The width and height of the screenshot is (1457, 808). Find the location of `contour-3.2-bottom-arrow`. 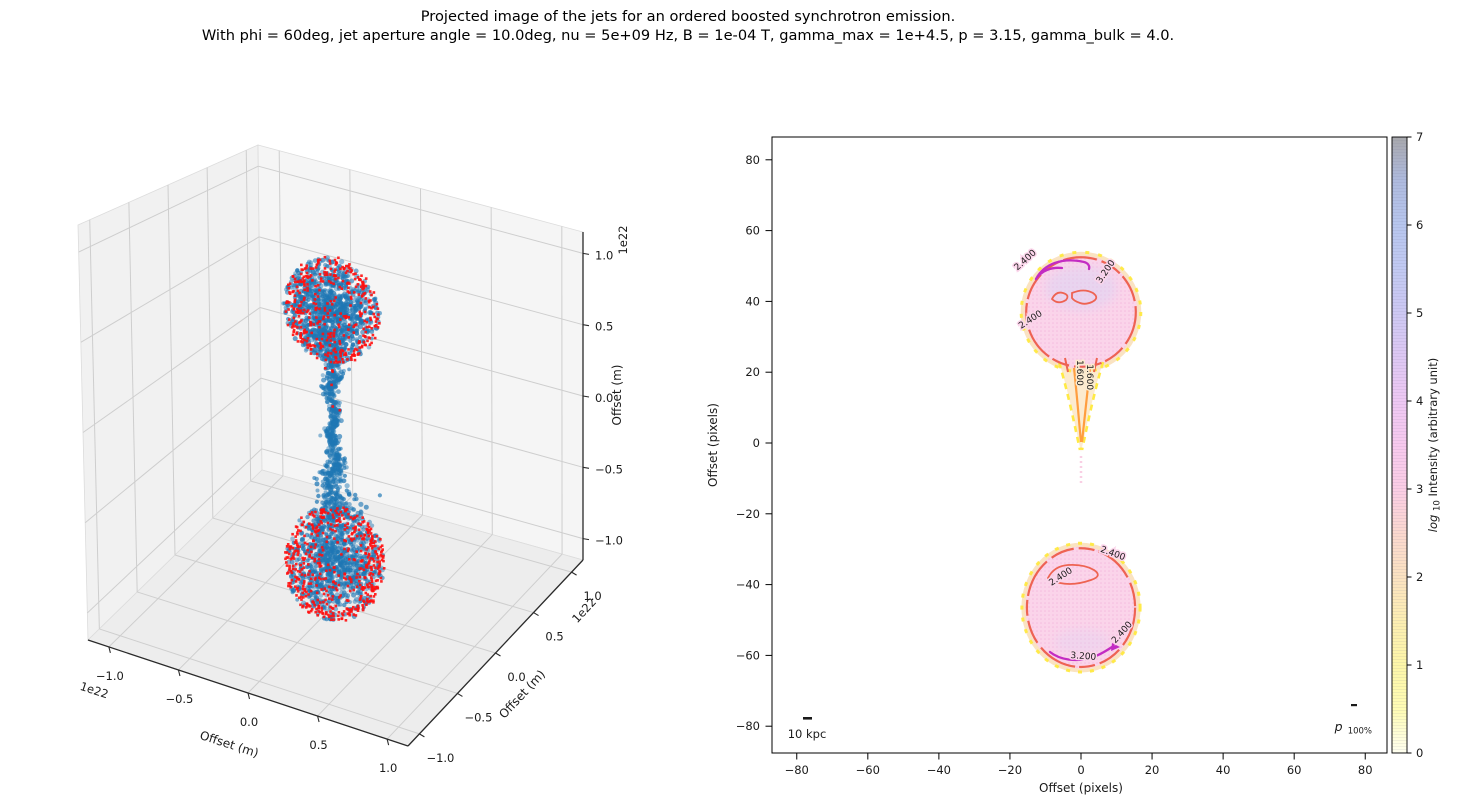

contour-3.2-bottom-arrow is located at coordinates (1115, 647).